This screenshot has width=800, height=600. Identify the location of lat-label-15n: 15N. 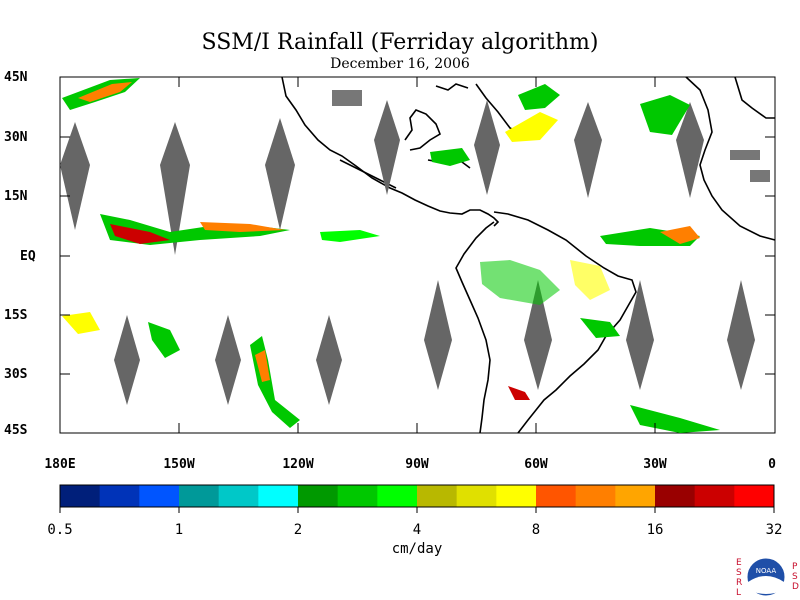
(16, 196).